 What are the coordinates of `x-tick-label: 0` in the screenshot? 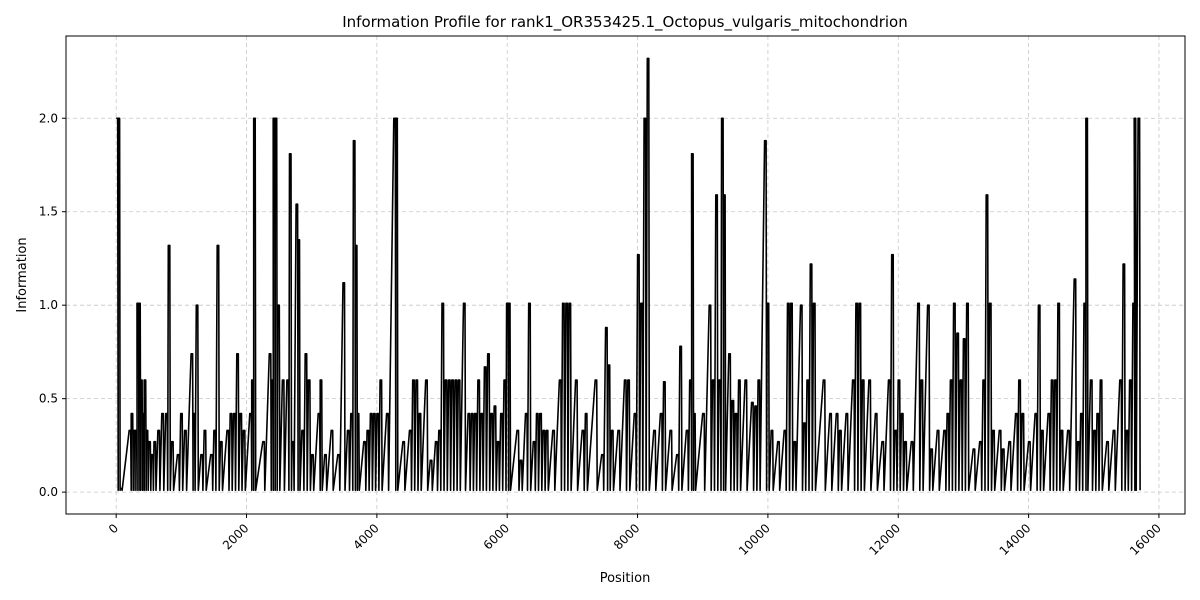 It's located at (113, 528).